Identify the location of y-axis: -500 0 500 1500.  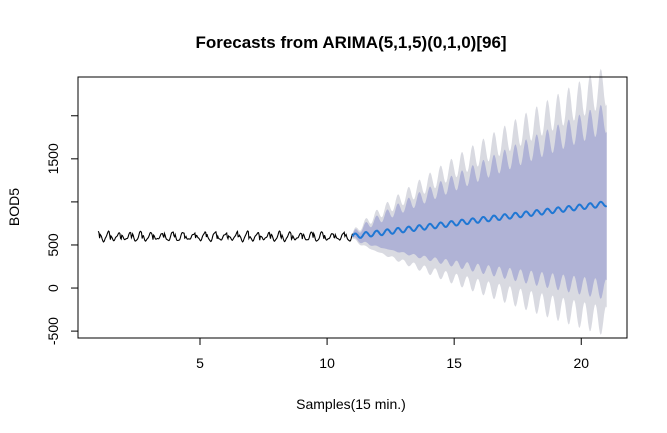
(62, 230).